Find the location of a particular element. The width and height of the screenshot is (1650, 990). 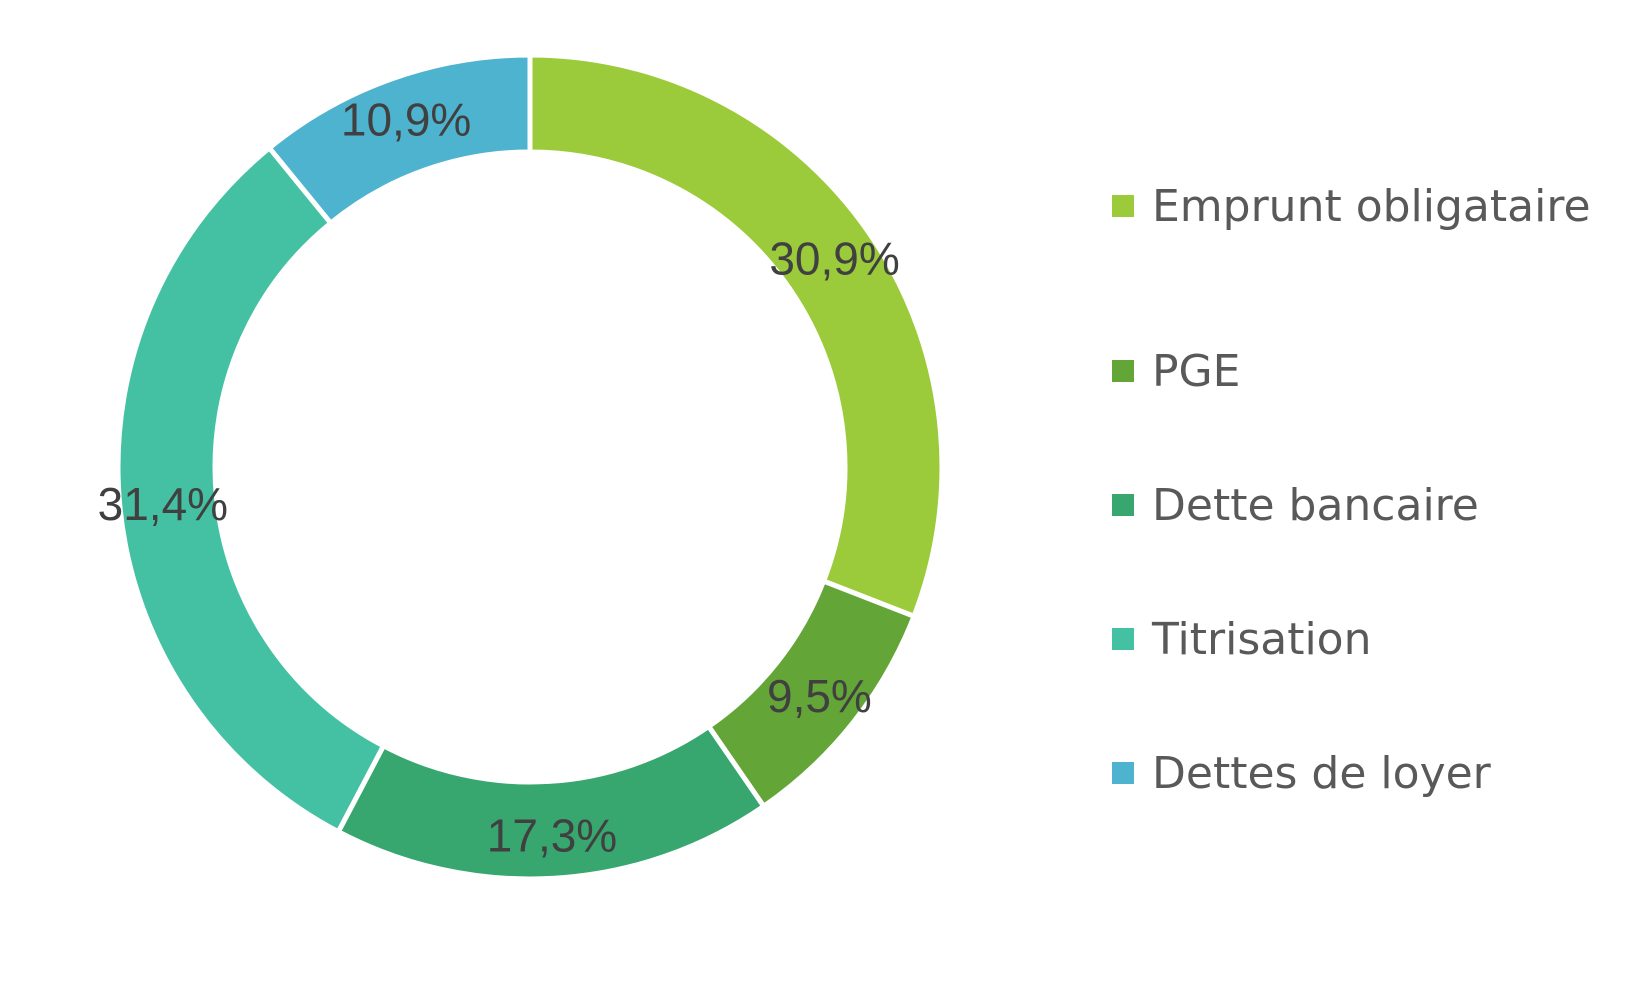

legend-item-titrisation: Titrisation is located at coordinates (1351, 639).